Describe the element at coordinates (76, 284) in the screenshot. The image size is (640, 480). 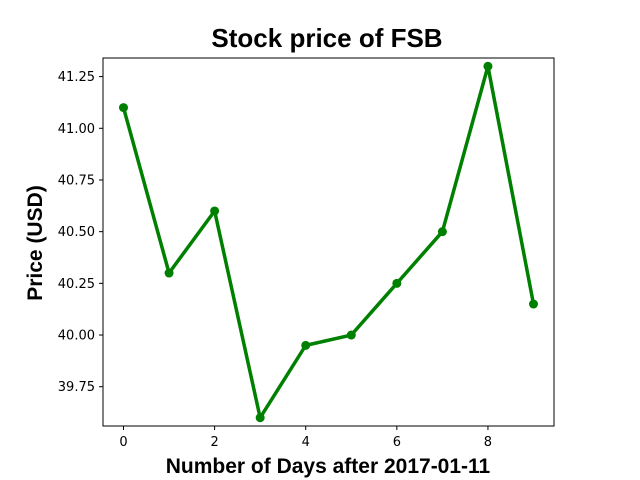
I see `y-tick-label: 40.25` at that location.